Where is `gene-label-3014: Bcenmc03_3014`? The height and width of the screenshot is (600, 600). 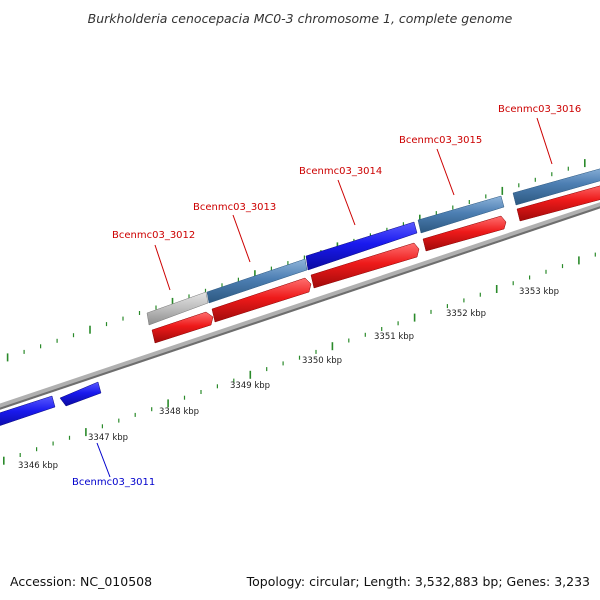
gene-label-3014: Bcenmc03_3014 is located at coordinates (340, 171).